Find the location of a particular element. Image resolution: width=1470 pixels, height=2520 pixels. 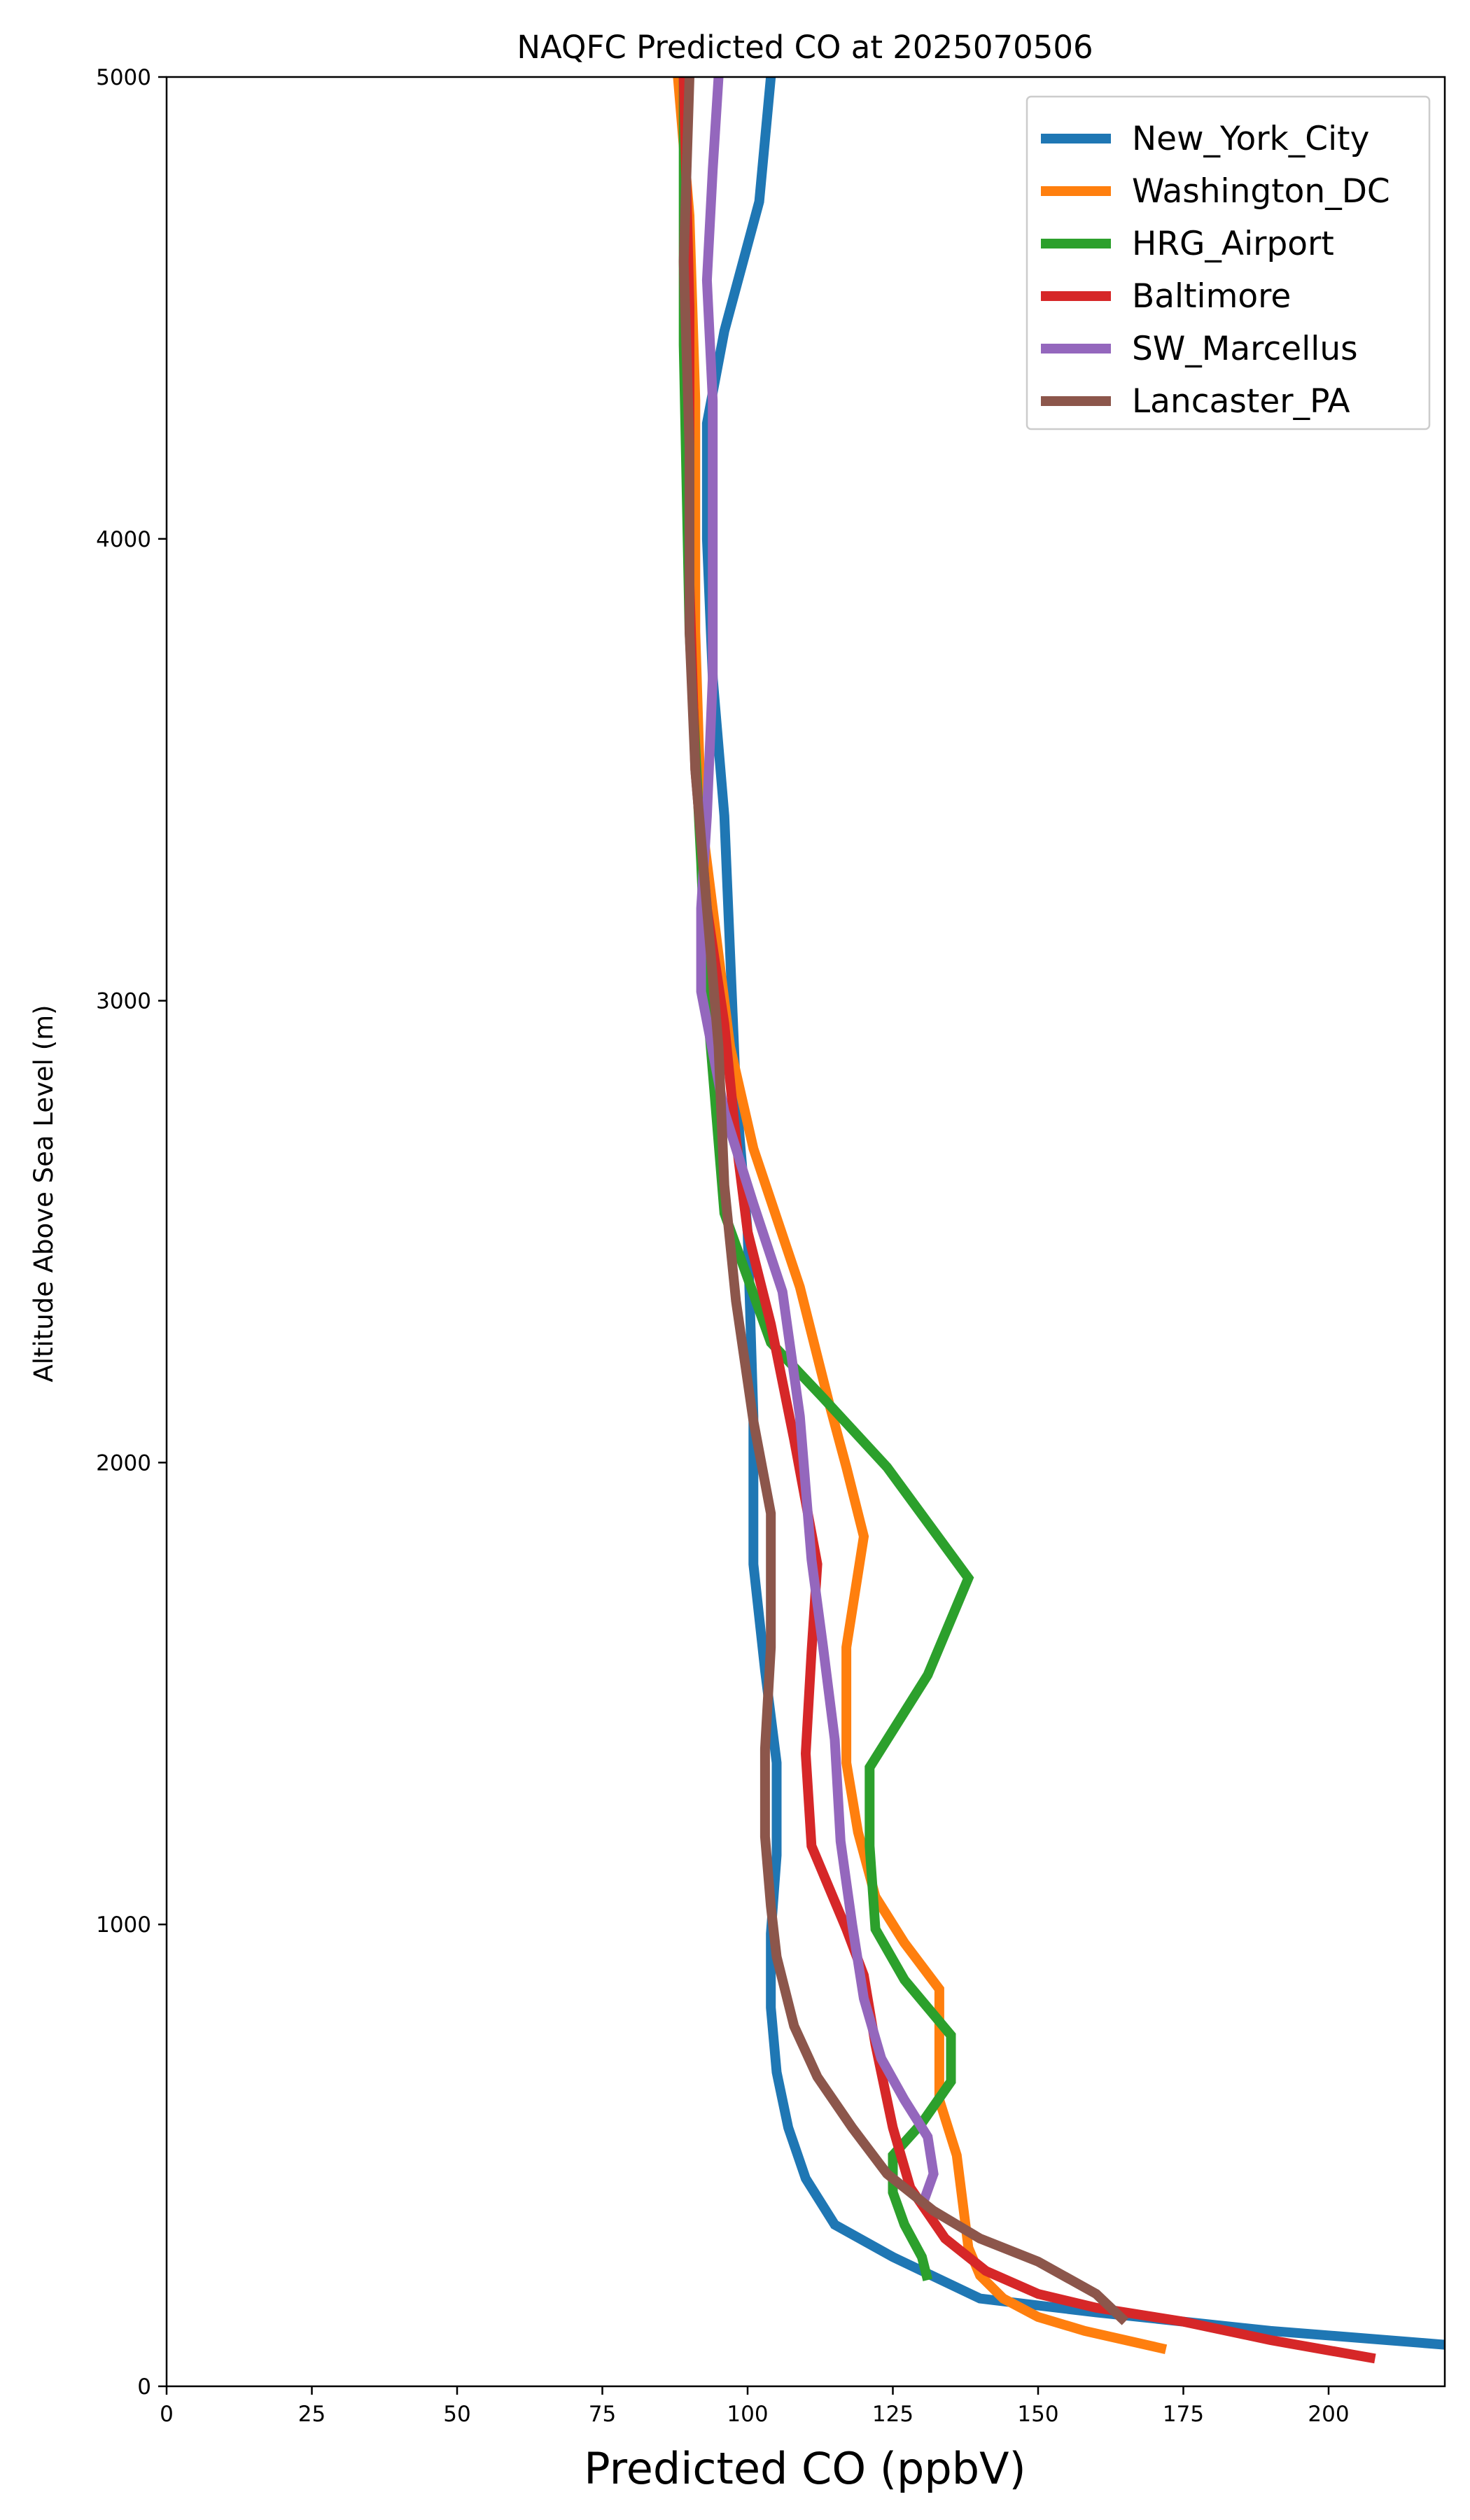

x-tick-label: 25 is located at coordinates (312, 2414).